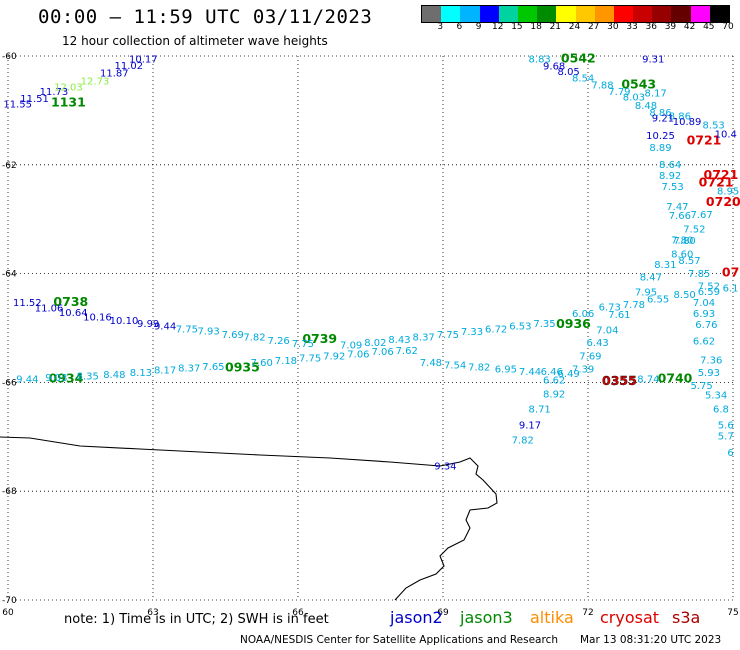  Describe the element at coordinates (530, 372) in the screenshot. I see `wave-height-label: 7.44` at that location.